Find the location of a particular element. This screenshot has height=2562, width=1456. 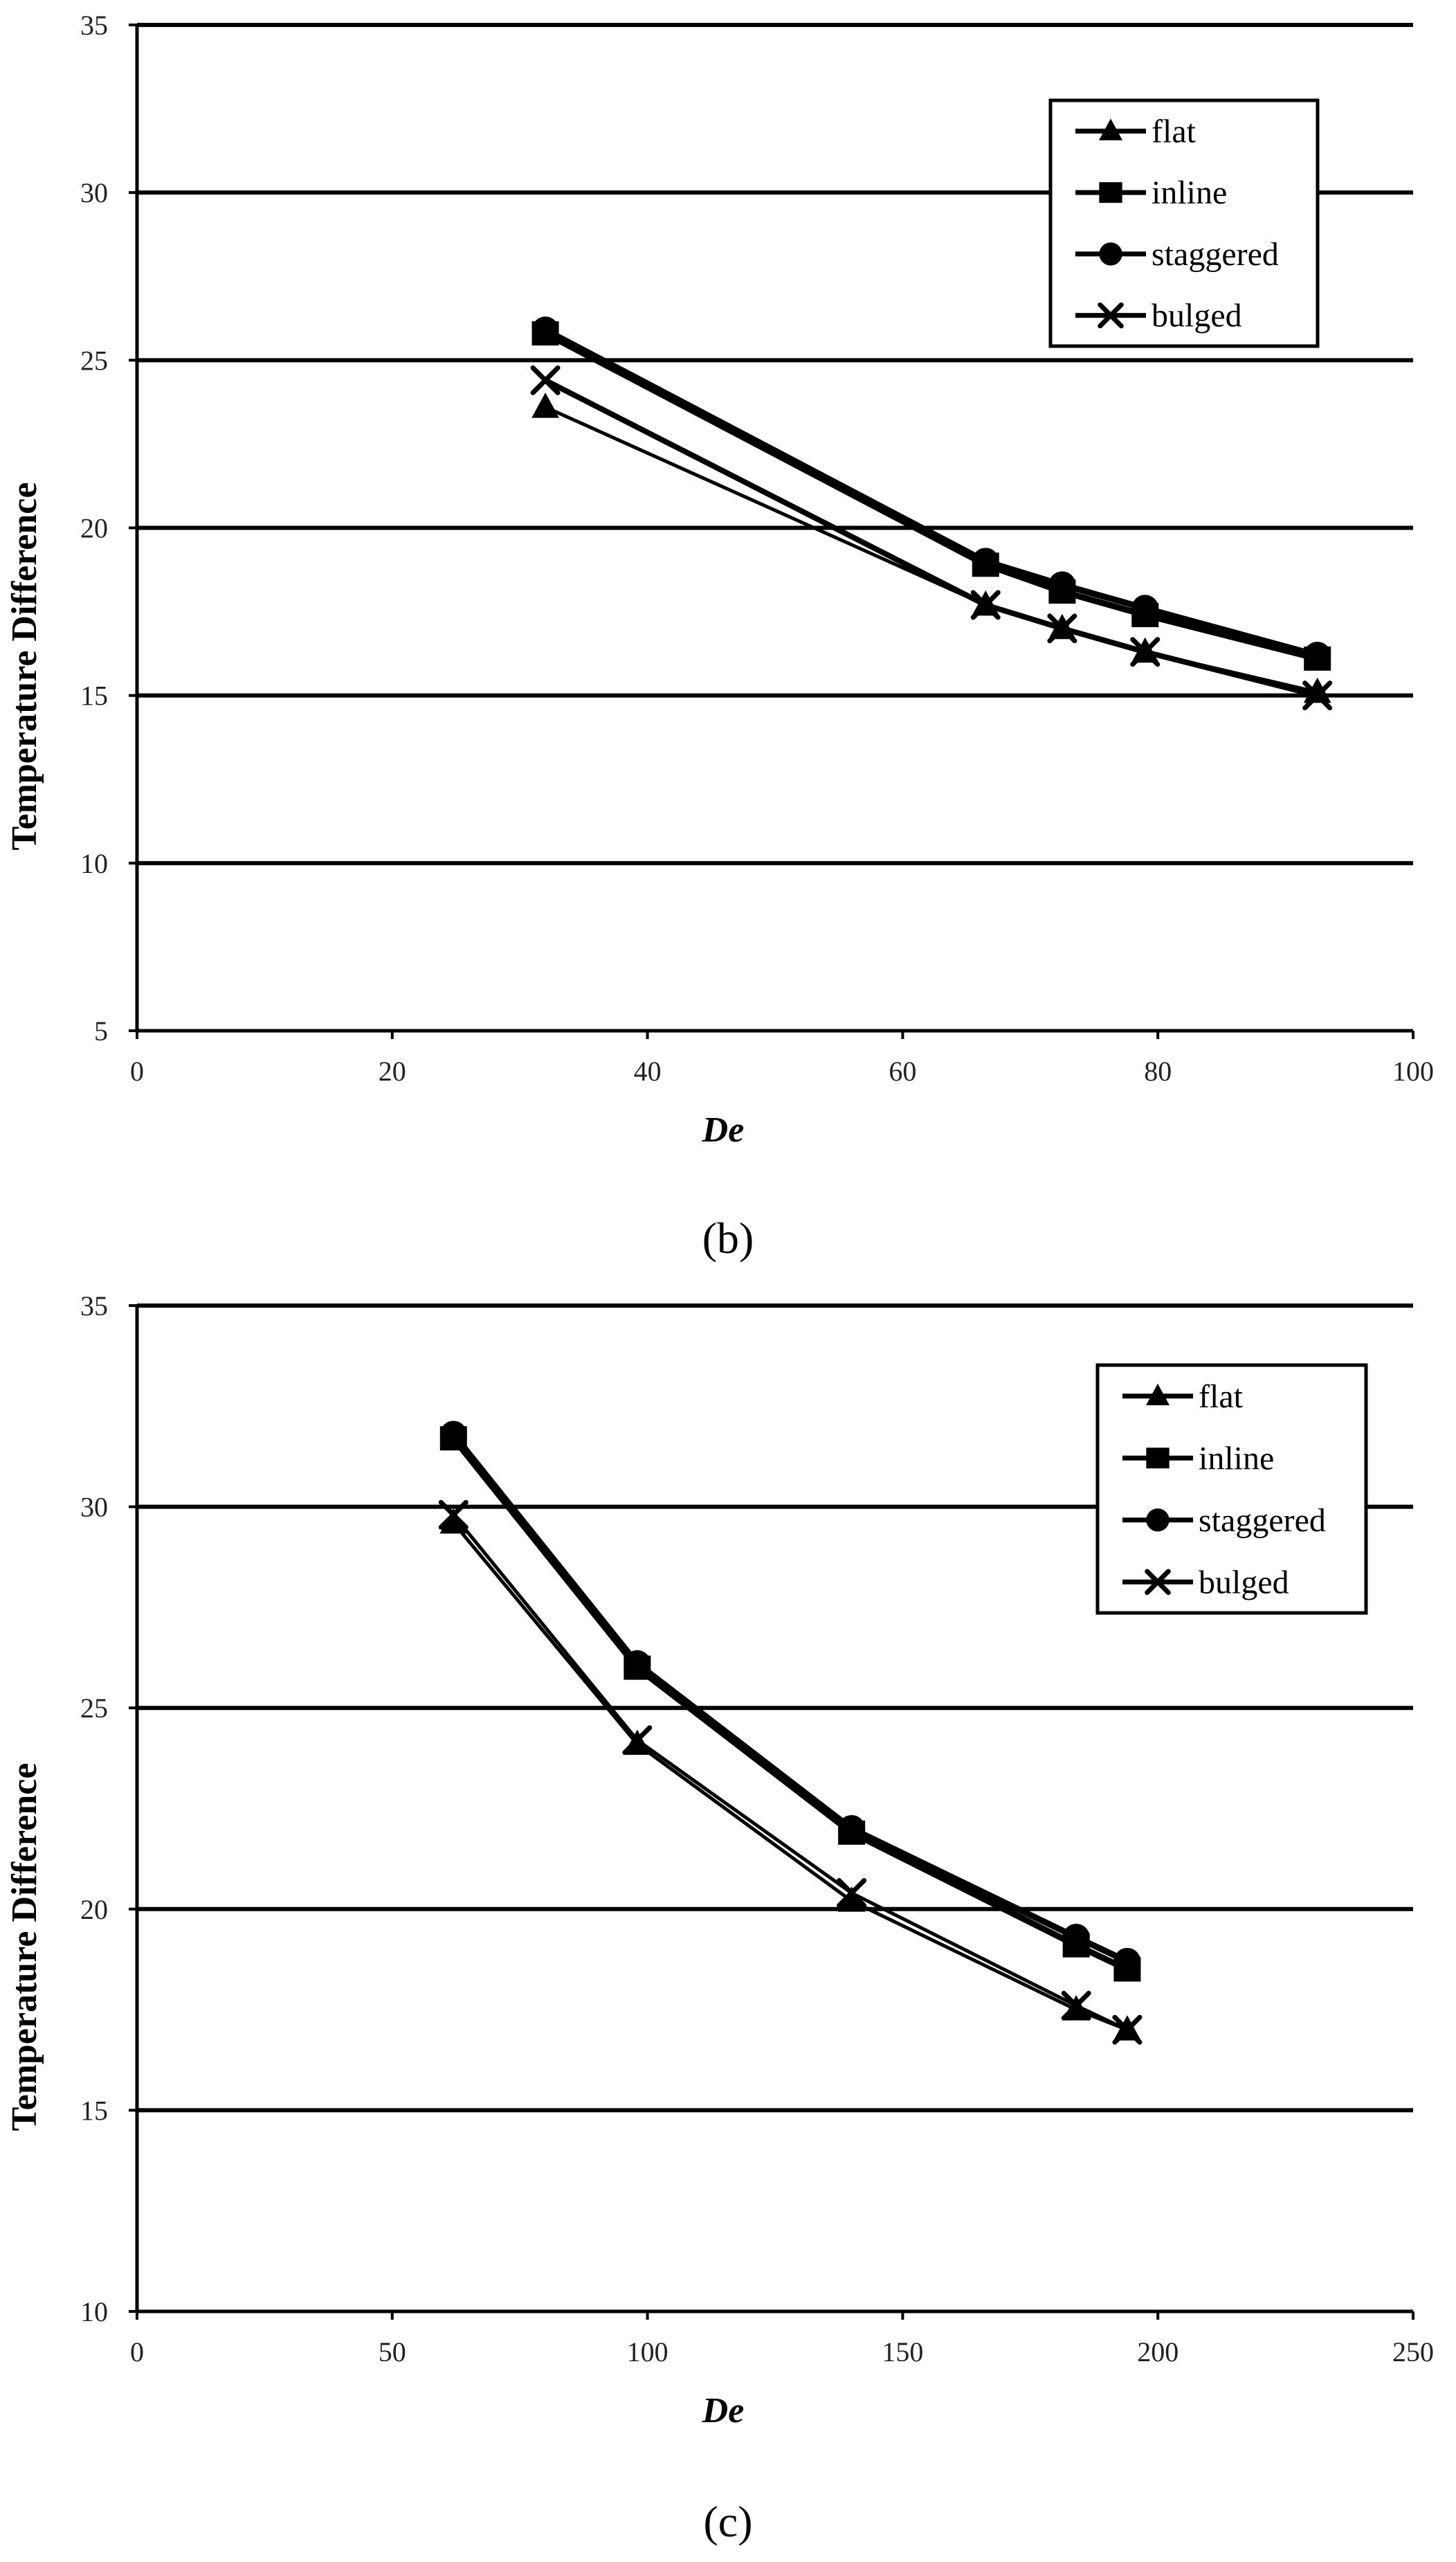

panel-label: (b) is located at coordinates (728, 1238).